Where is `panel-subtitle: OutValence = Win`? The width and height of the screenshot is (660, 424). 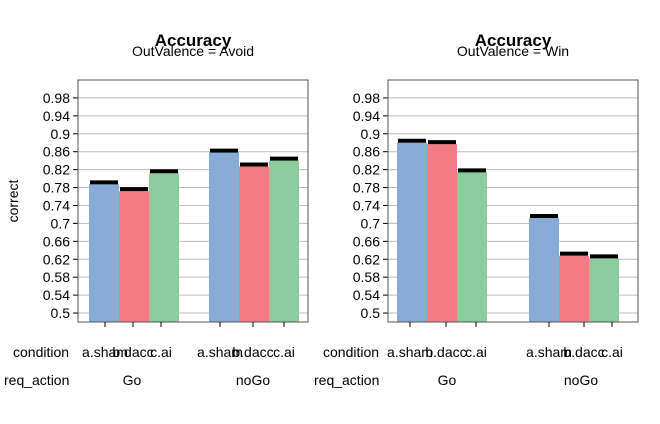
panel-subtitle: OutValence = Win is located at coordinates (513, 51).